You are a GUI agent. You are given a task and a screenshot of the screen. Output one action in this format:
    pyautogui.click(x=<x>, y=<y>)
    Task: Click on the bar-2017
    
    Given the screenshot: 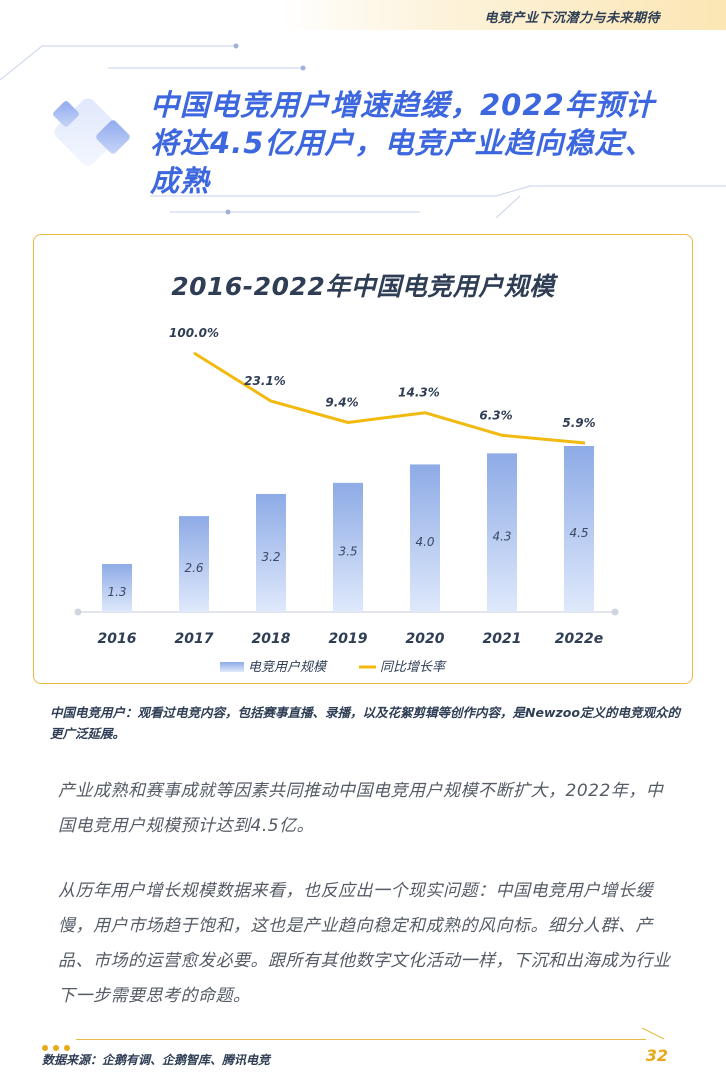 What is the action you would take?
    pyautogui.click(x=194, y=564)
    